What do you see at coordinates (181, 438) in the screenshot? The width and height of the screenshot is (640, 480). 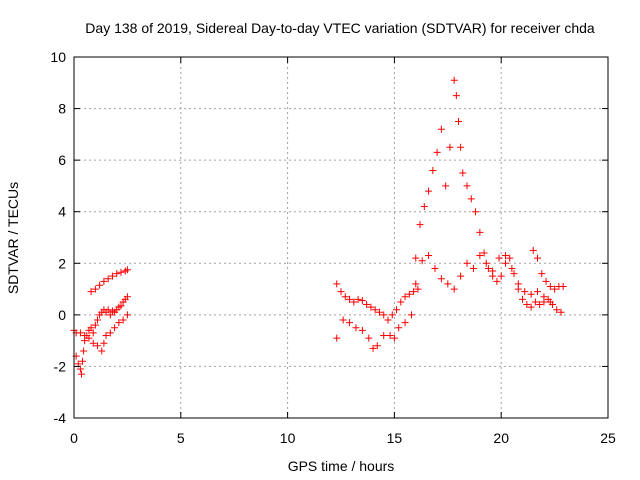 I see `x-tick-label: 5` at bounding box center [181, 438].